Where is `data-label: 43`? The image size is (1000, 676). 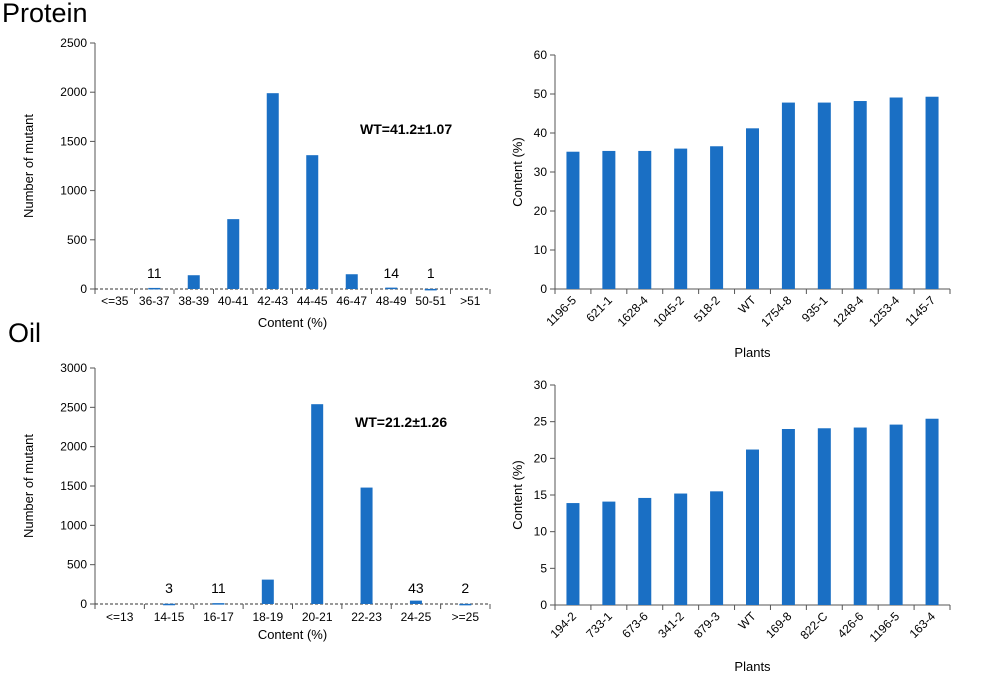
data-label: 43 is located at coordinates (416, 588).